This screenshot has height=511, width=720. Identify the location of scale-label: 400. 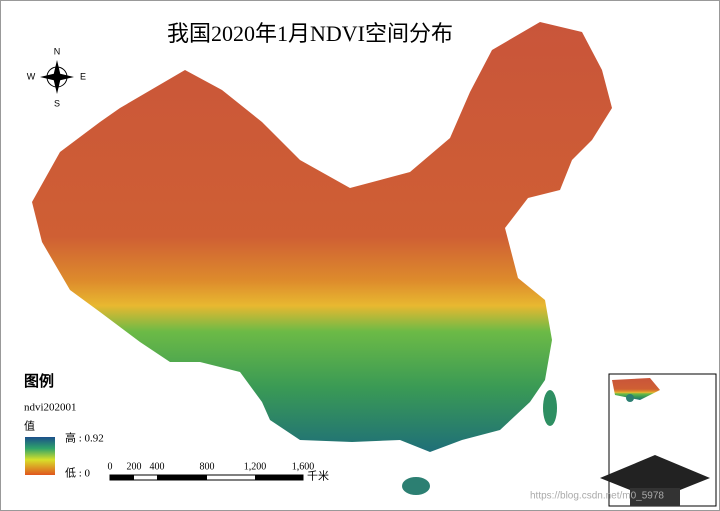
(157, 466).